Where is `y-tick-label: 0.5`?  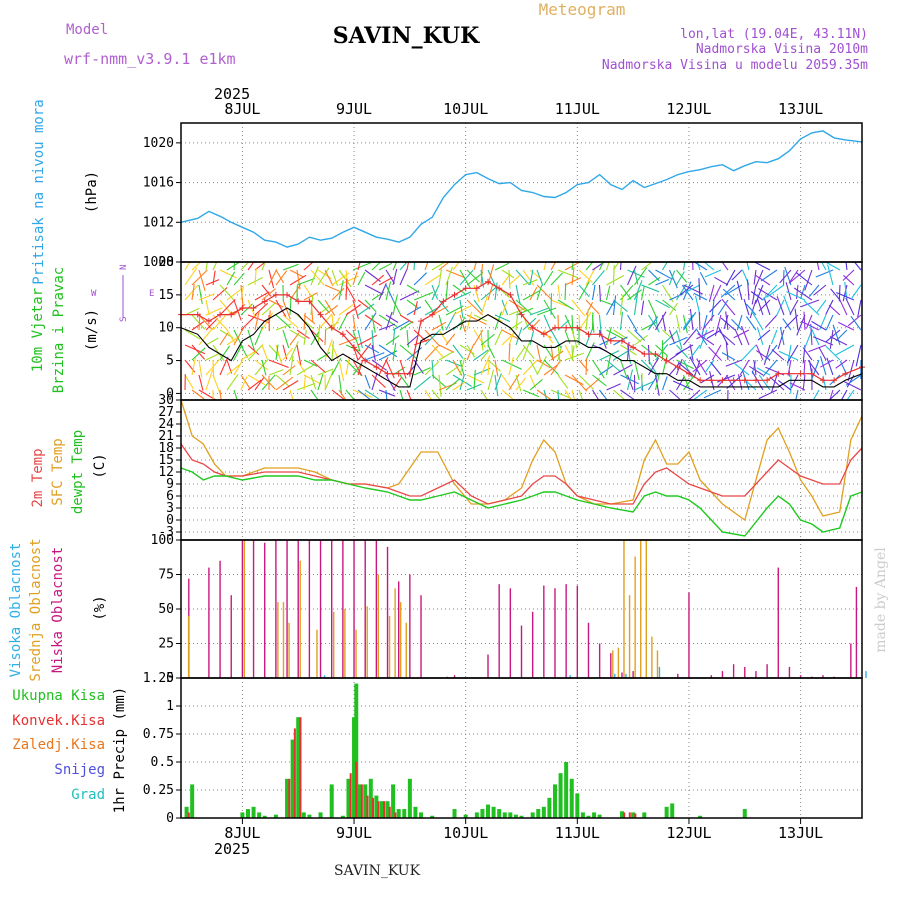 y-tick-label: 0.5 is located at coordinates (162, 762).